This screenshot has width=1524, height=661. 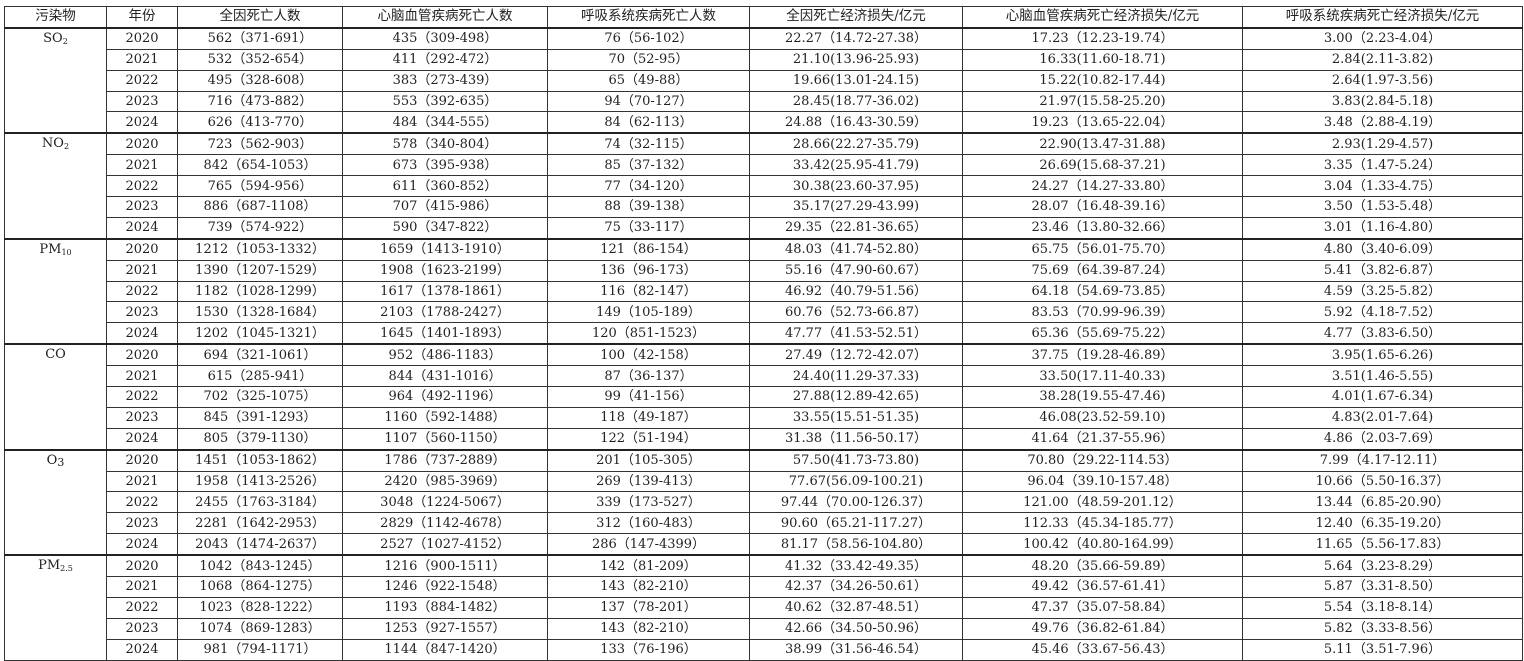 What do you see at coordinates (445, 587) in the screenshot?
I see `cell-cardio-deaths: 1246（922-1548）` at bounding box center [445, 587].